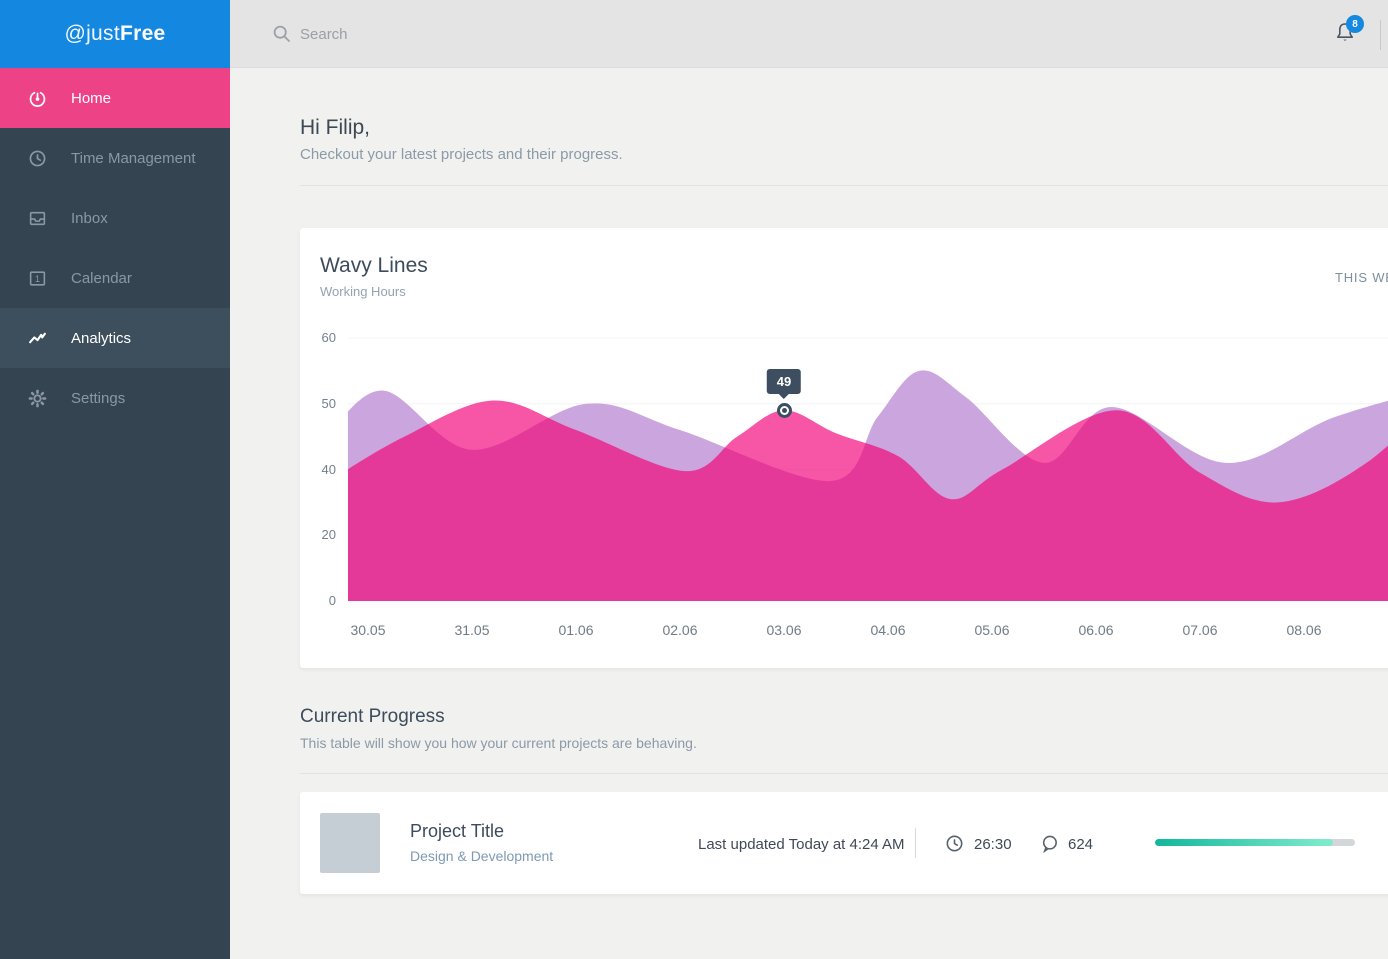 This screenshot has width=1388, height=959. I want to click on sidebar-item-label: Home, so click(91, 98).